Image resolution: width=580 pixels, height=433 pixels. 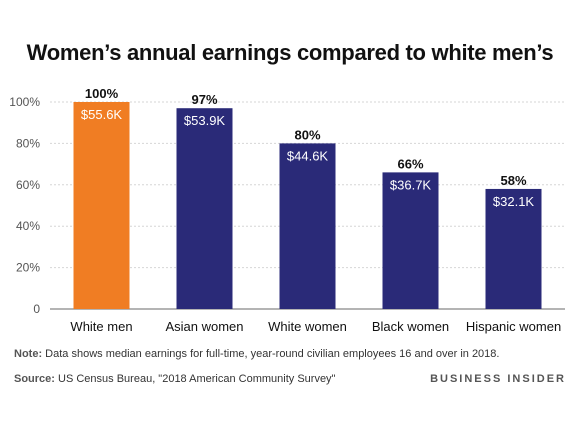 What do you see at coordinates (36, 309) in the screenshot?
I see `y-tick-label: 0` at bounding box center [36, 309].